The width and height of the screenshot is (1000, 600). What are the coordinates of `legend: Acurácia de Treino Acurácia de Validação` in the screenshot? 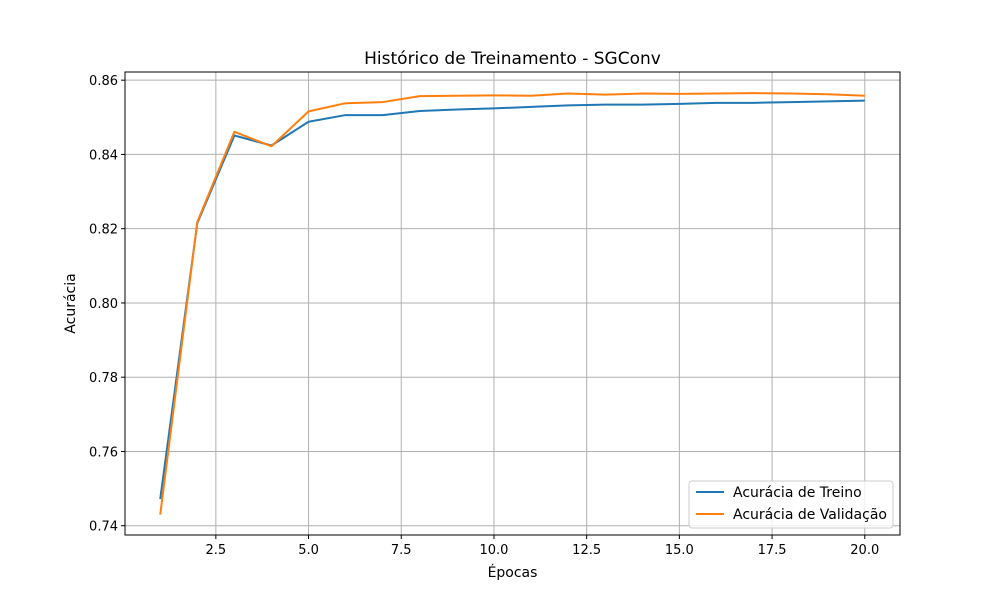 It's located at (791, 504).